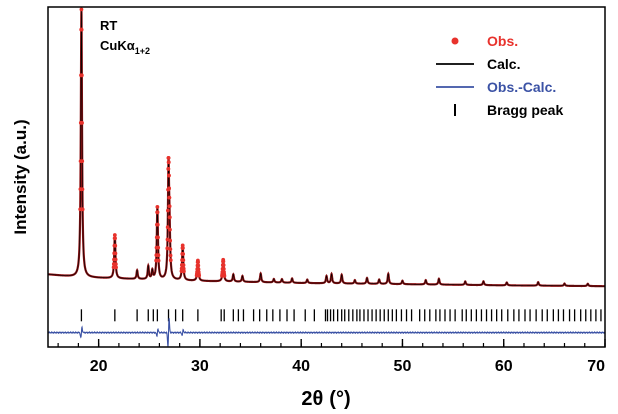 This screenshot has height=414, width=618. I want to click on annotation-radiation: CuKα1+2, so click(125, 47).